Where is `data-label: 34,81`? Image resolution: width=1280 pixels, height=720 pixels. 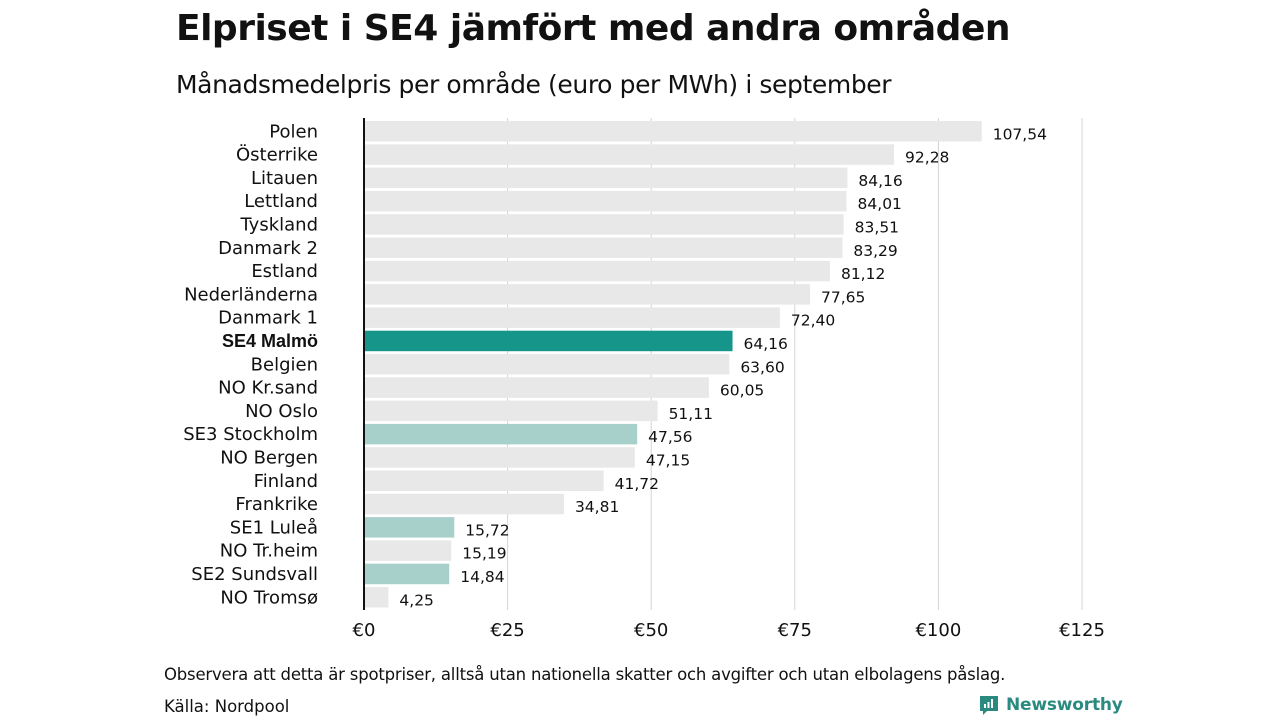 data-label: 34,81 is located at coordinates (597, 507).